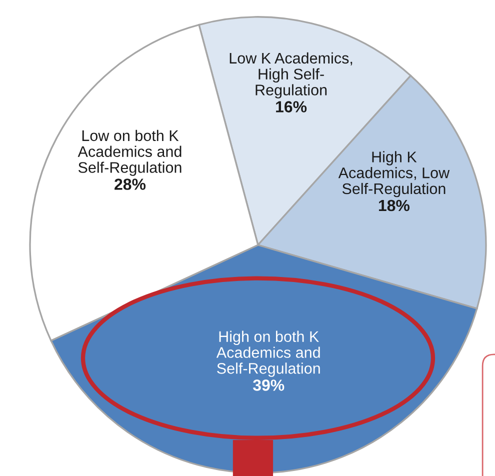 This screenshot has height=476, width=495. What do you see at coordinates (291, 75) in the screenshot?
I see `slice-label: Low K Academics, High Self- Regulation` at bounding box center [291, 75].